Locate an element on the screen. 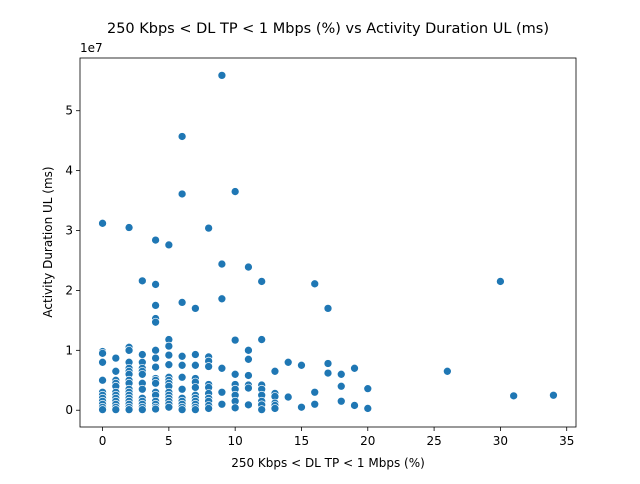 The height and width of the screenshot is (484, 640). y-tick-label: 1 is located at coordinates (69, 350).